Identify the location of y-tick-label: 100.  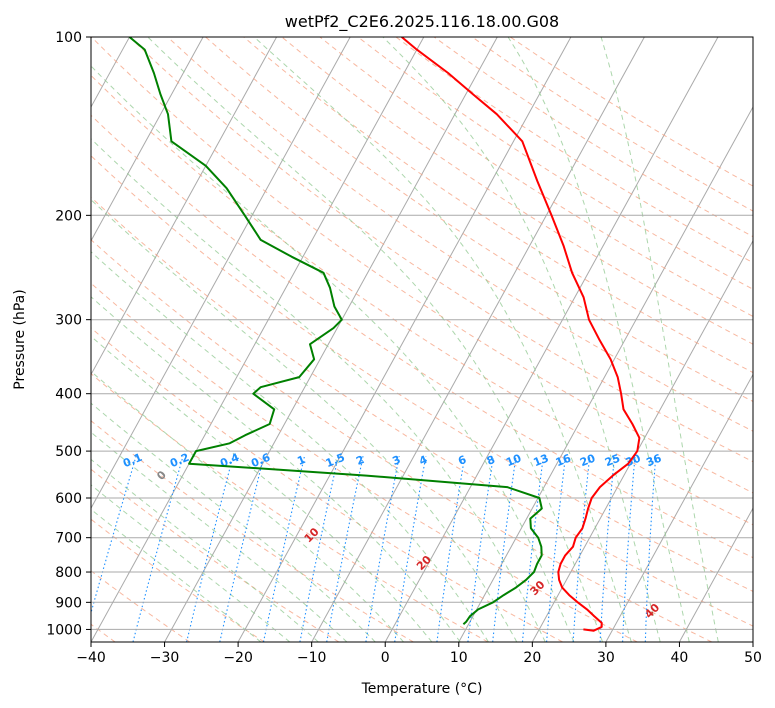
(68, 38).